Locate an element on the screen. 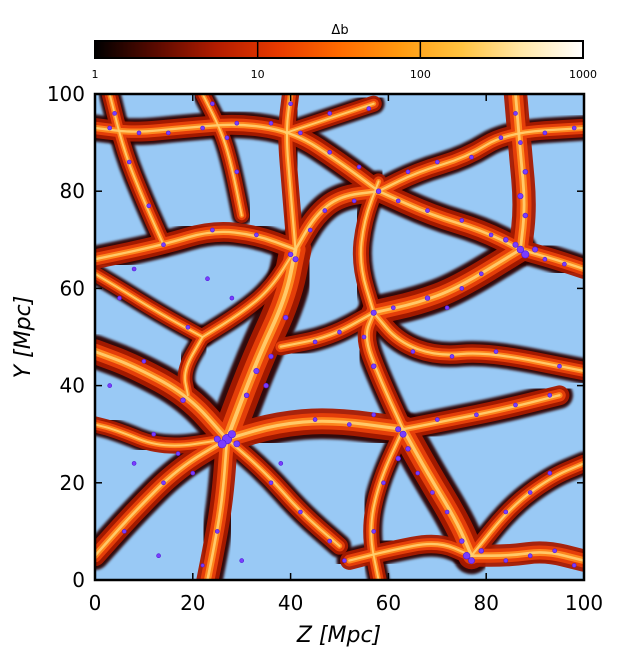  x-axis-label: Z [Mpc] is located at coordinates (338, 635).